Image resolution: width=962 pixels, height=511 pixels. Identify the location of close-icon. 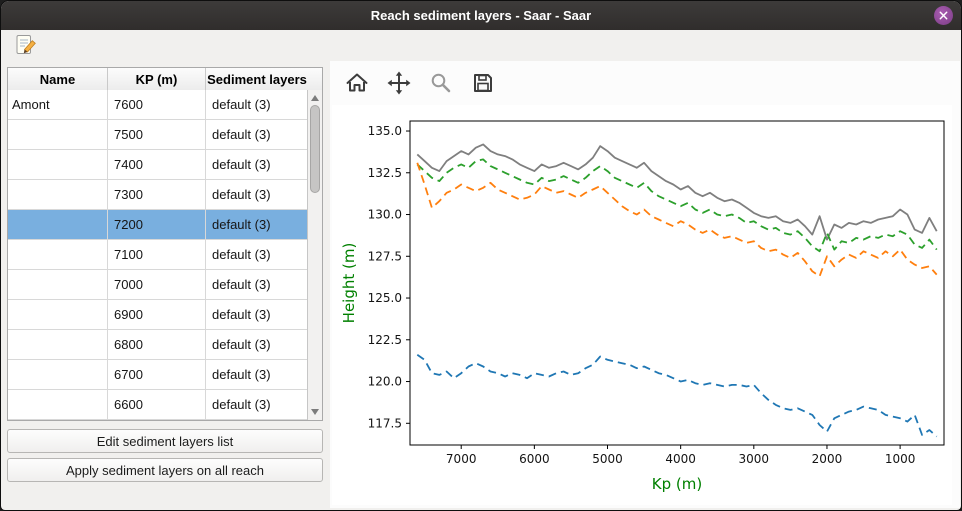
(943, 15).